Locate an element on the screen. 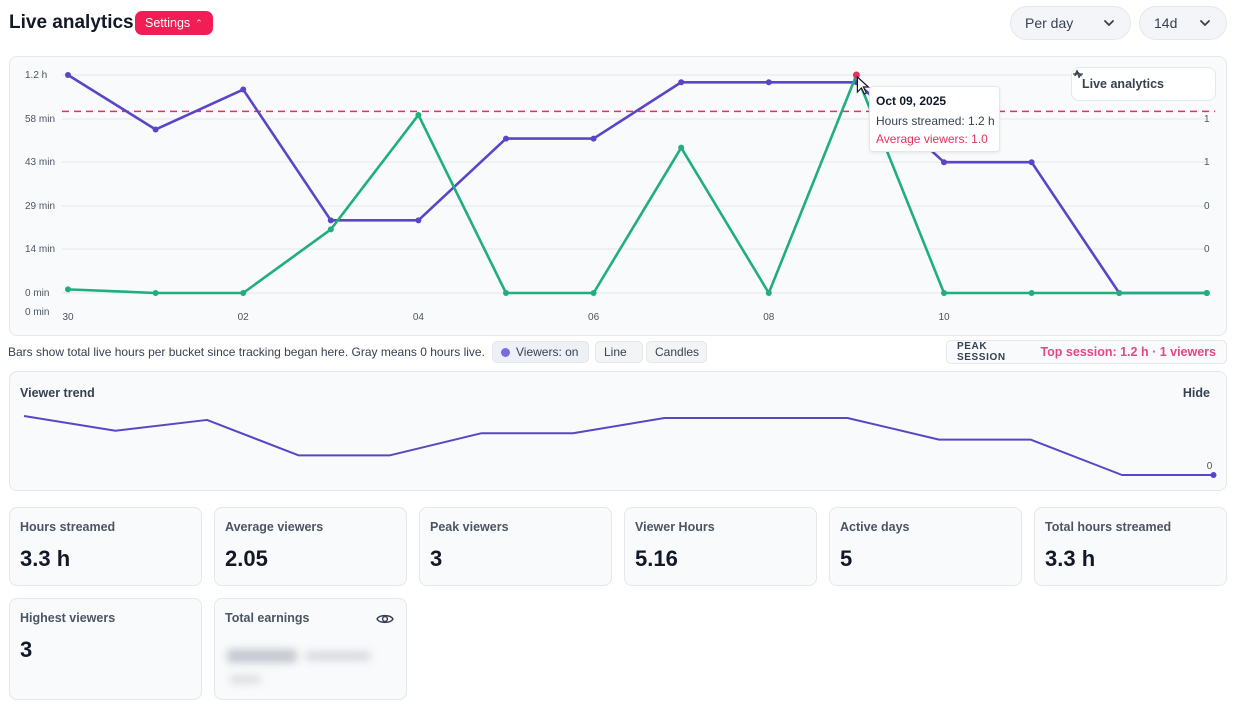  x-tick-label: 04 is located at coordinates (419, 317).